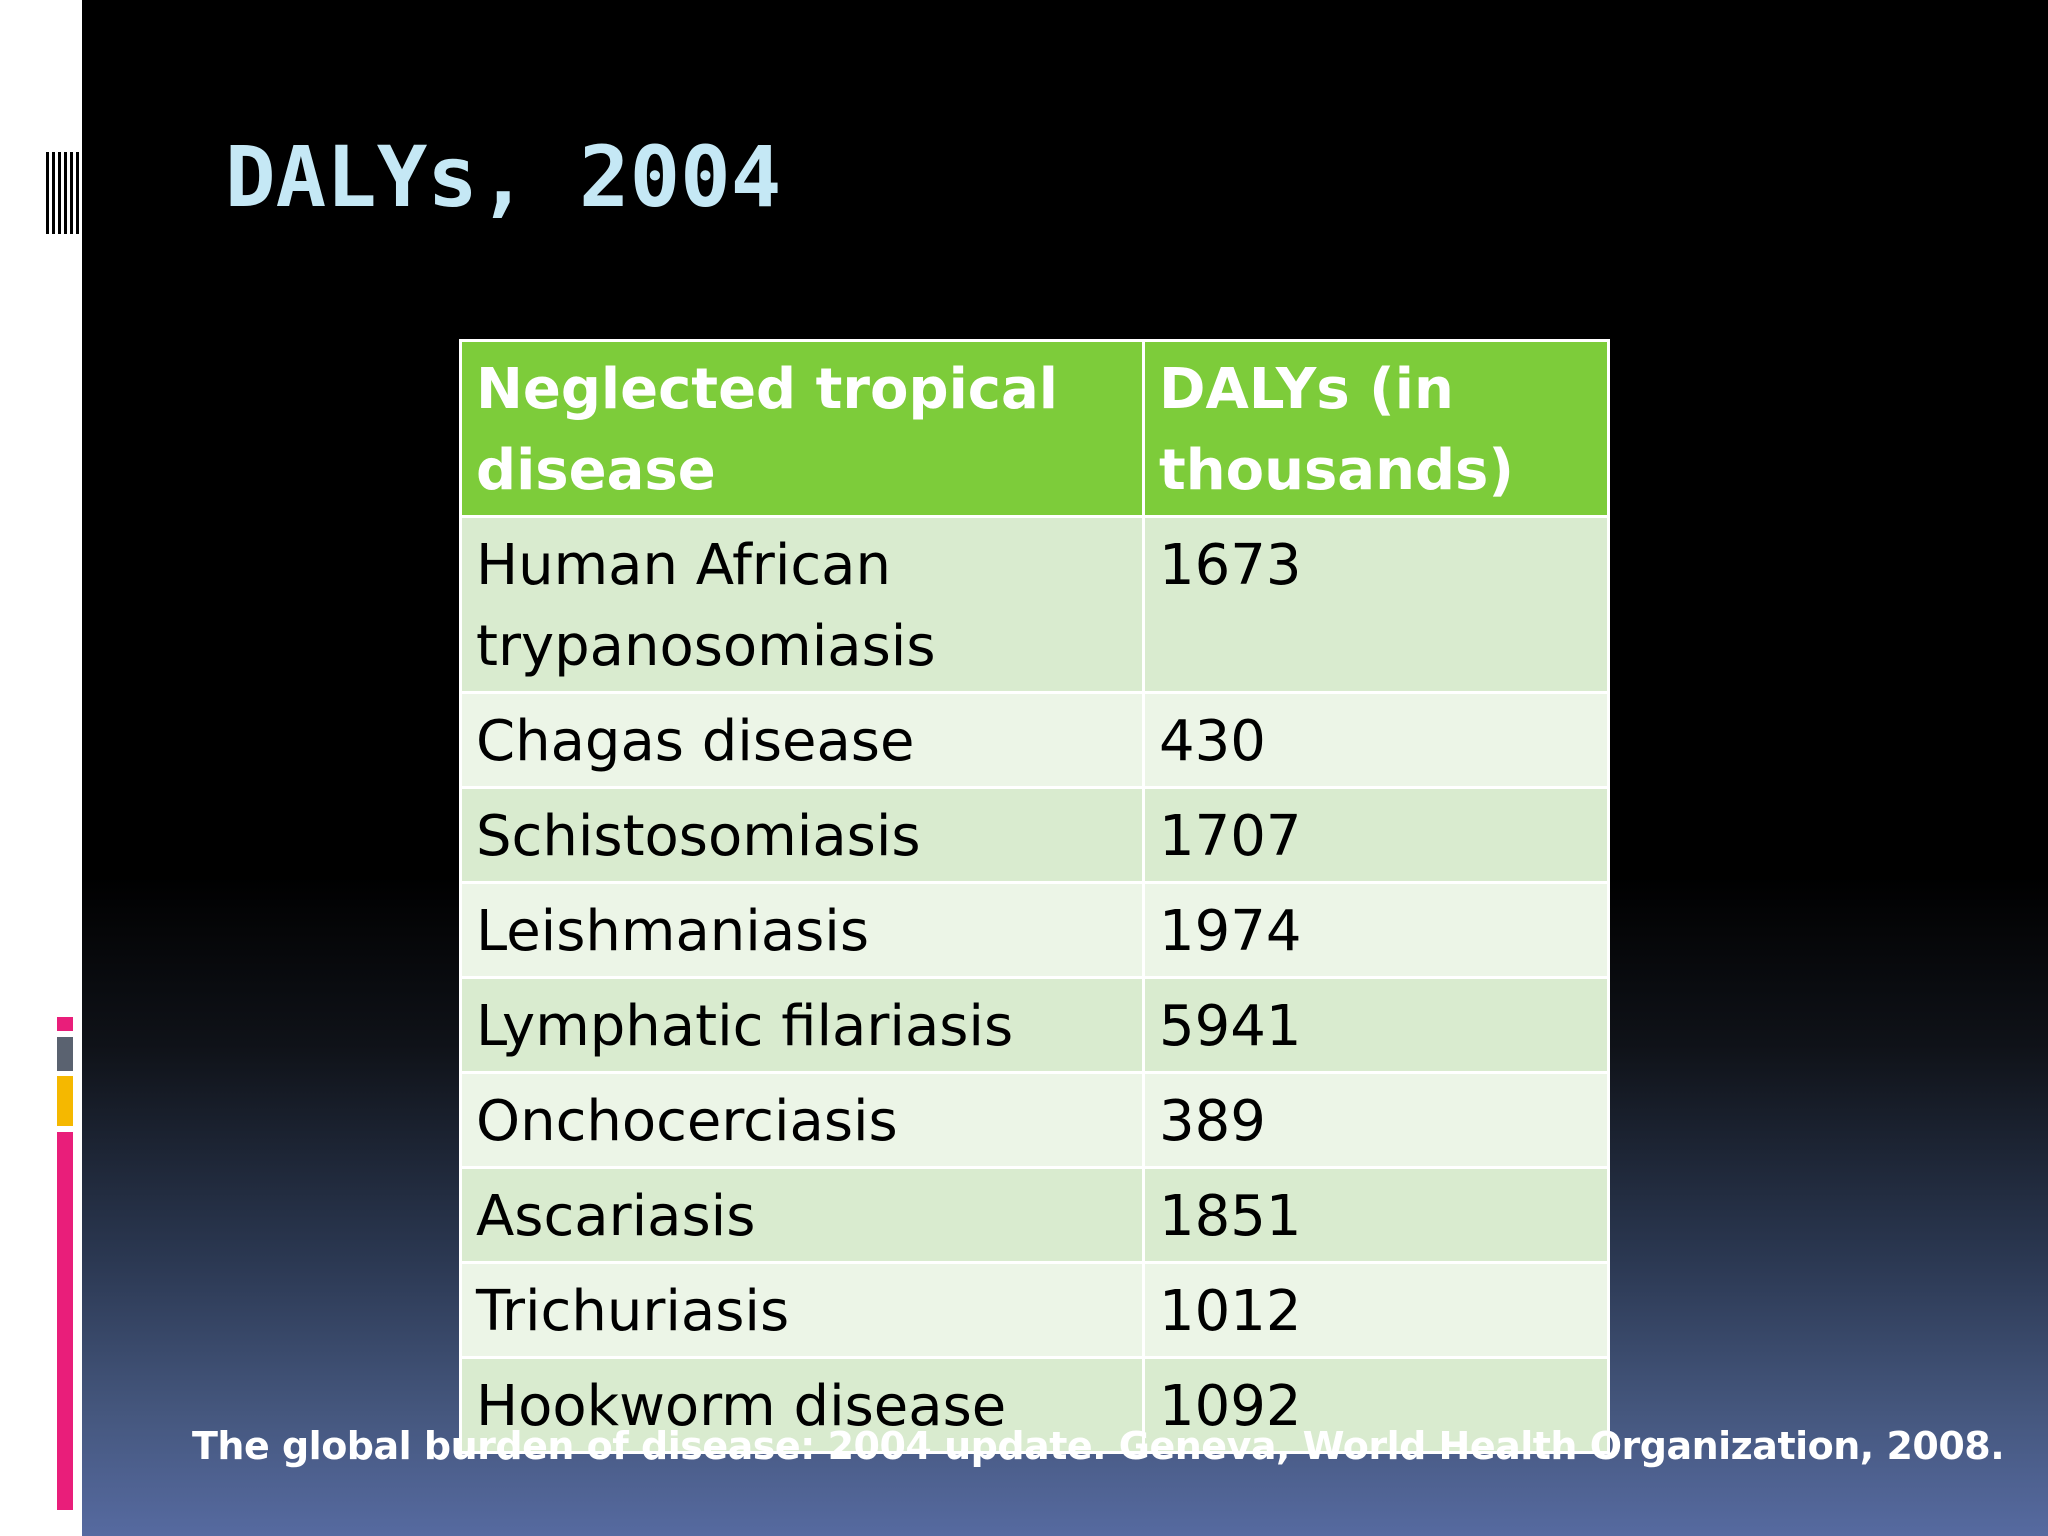  I want to click on gray-accent-bar, so click(65, 1054).